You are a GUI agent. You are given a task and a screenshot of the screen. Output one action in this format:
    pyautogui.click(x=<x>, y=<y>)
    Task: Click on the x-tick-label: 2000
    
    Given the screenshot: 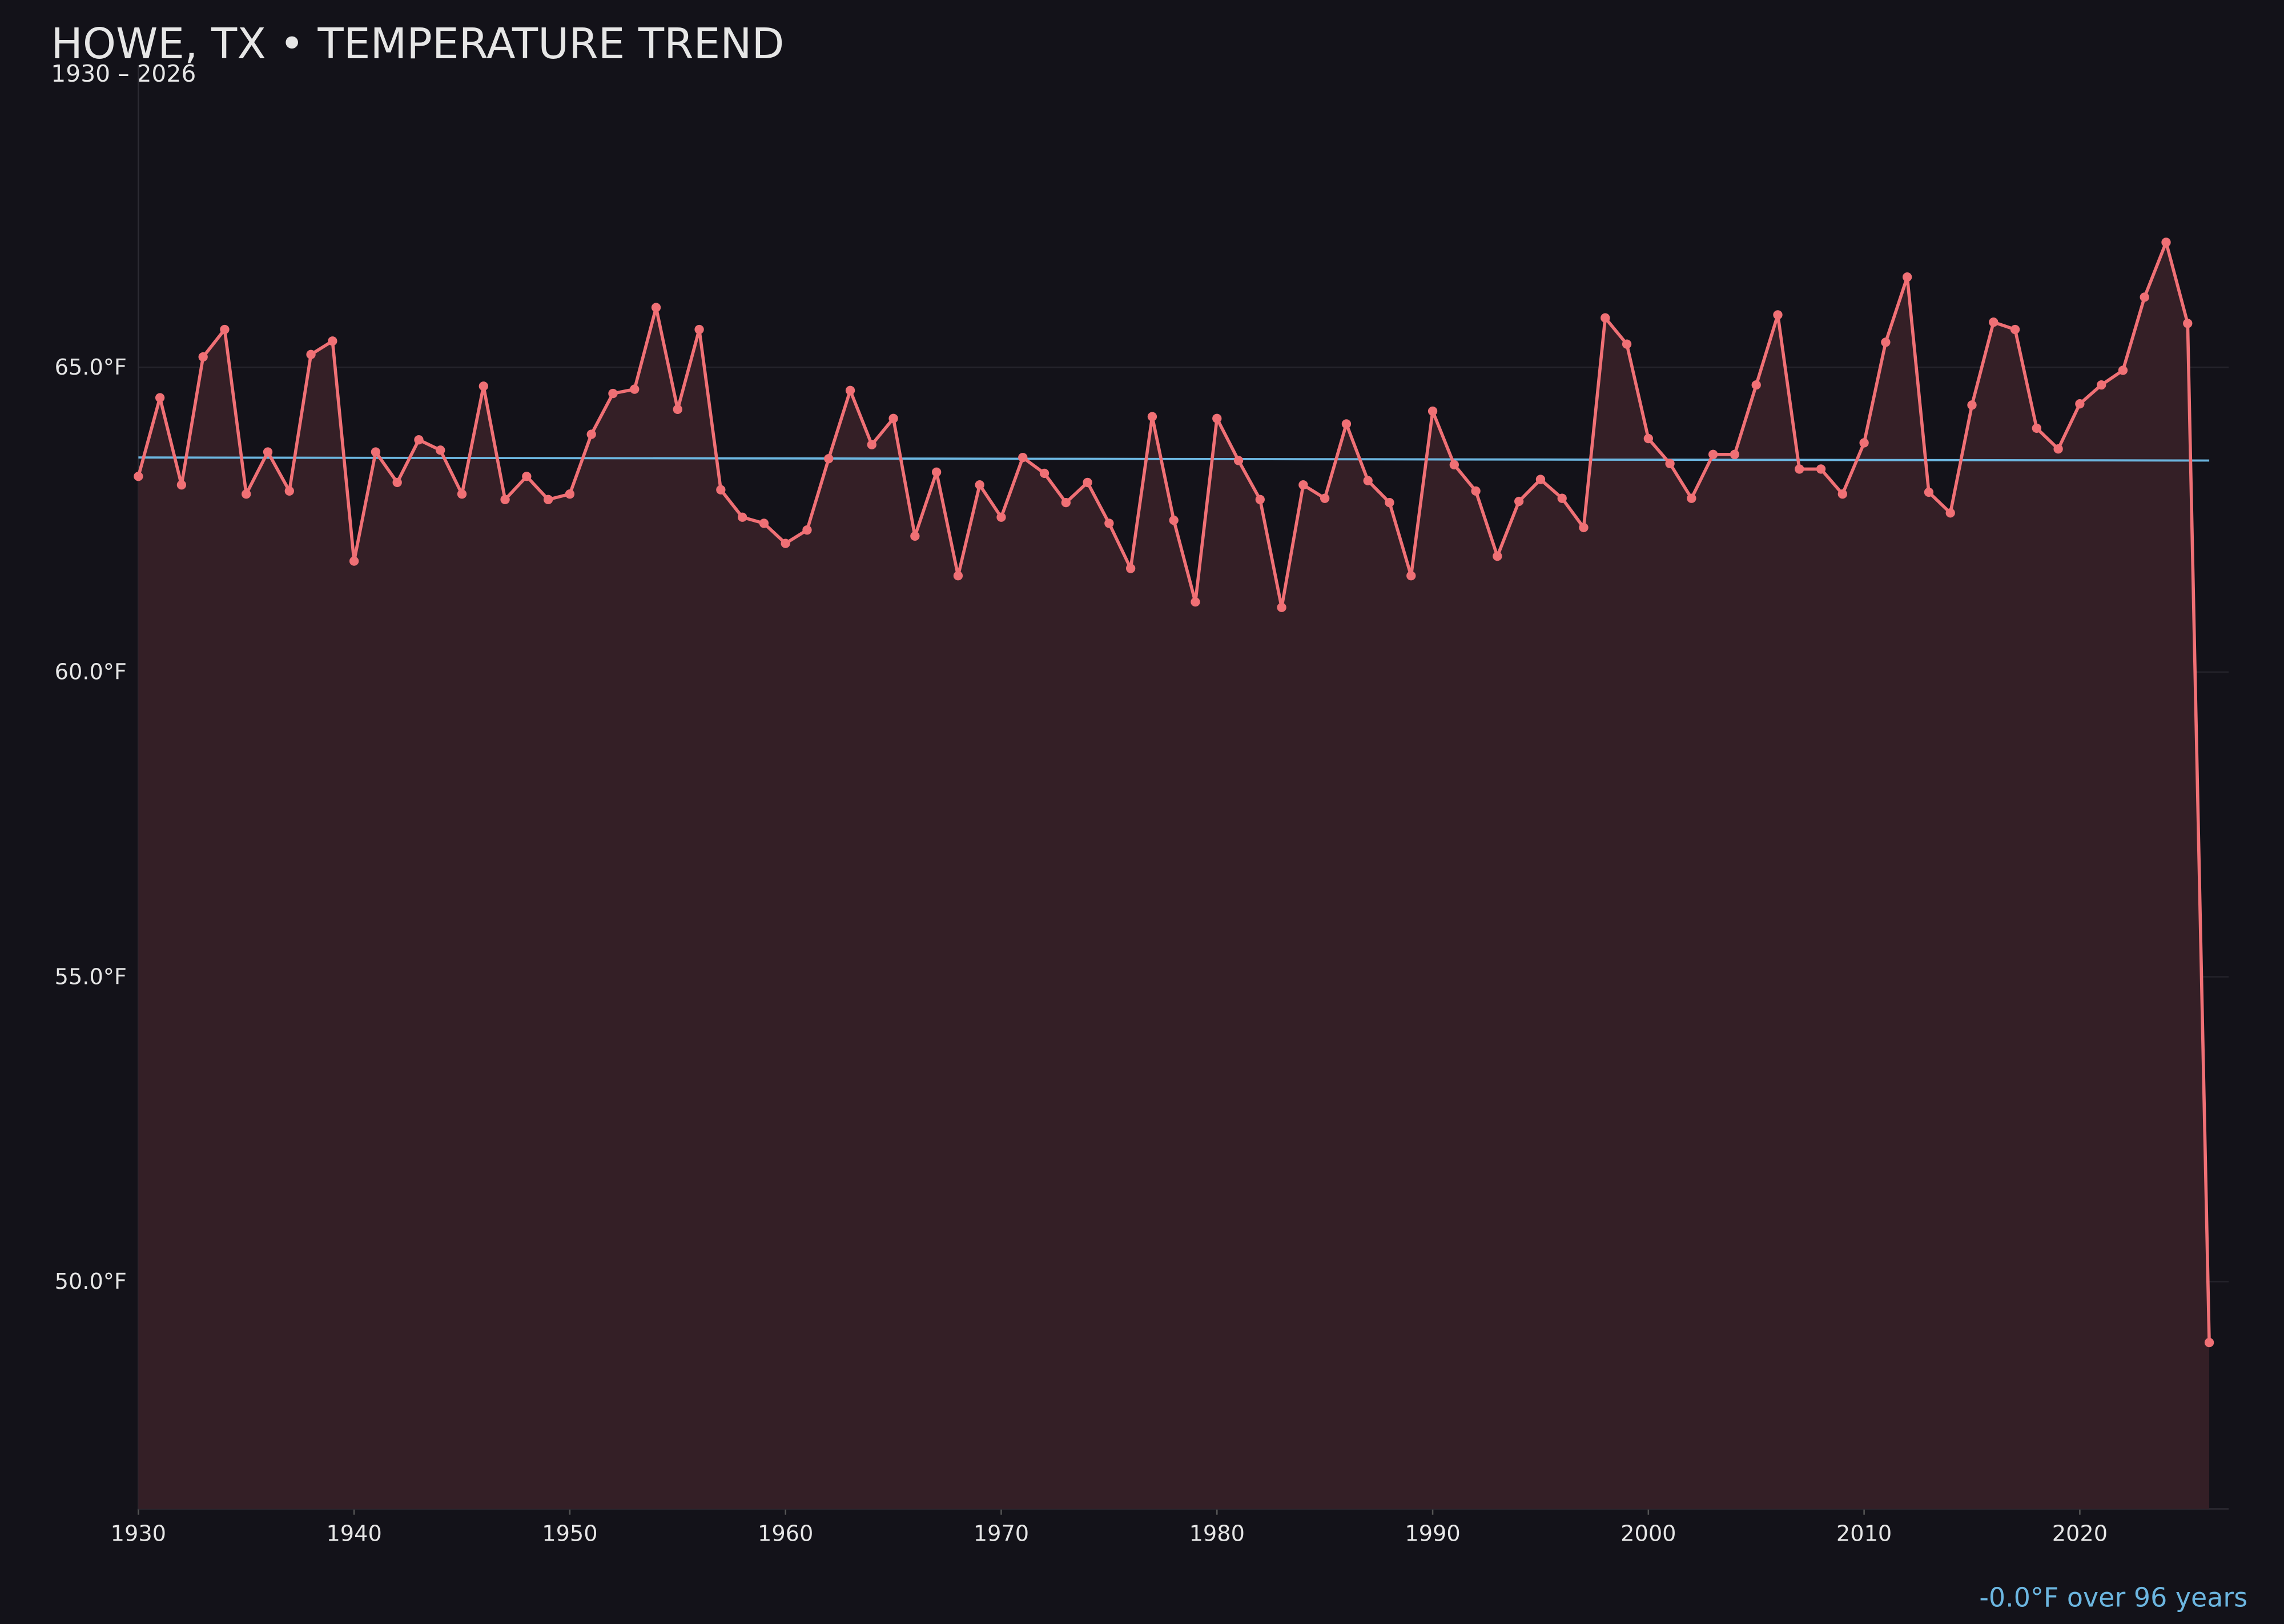 What is the action you would take?
    pyautogui.click(x=1648, y=1534)
    